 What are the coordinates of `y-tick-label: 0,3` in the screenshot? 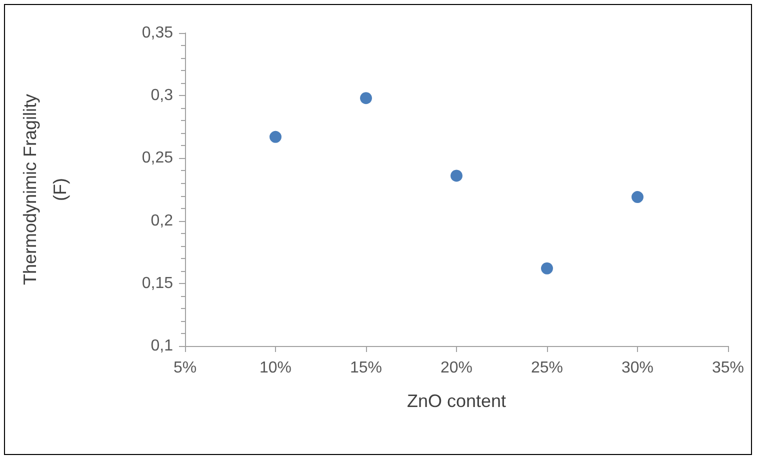 It's located at (162, 95).